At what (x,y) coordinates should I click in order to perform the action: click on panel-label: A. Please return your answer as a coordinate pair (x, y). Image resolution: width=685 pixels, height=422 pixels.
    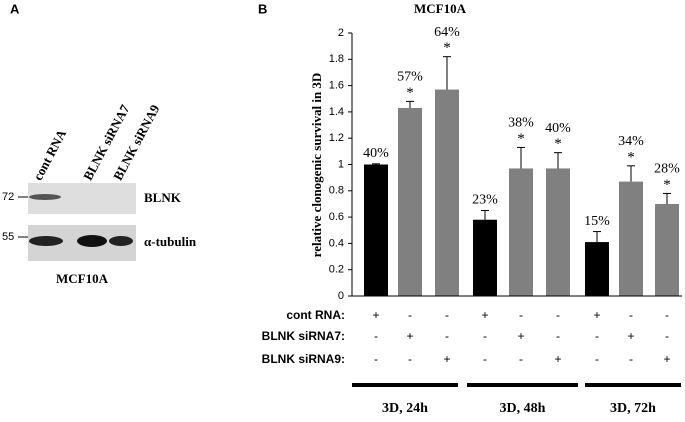
    Looking at the image, I should click on (15, 8).